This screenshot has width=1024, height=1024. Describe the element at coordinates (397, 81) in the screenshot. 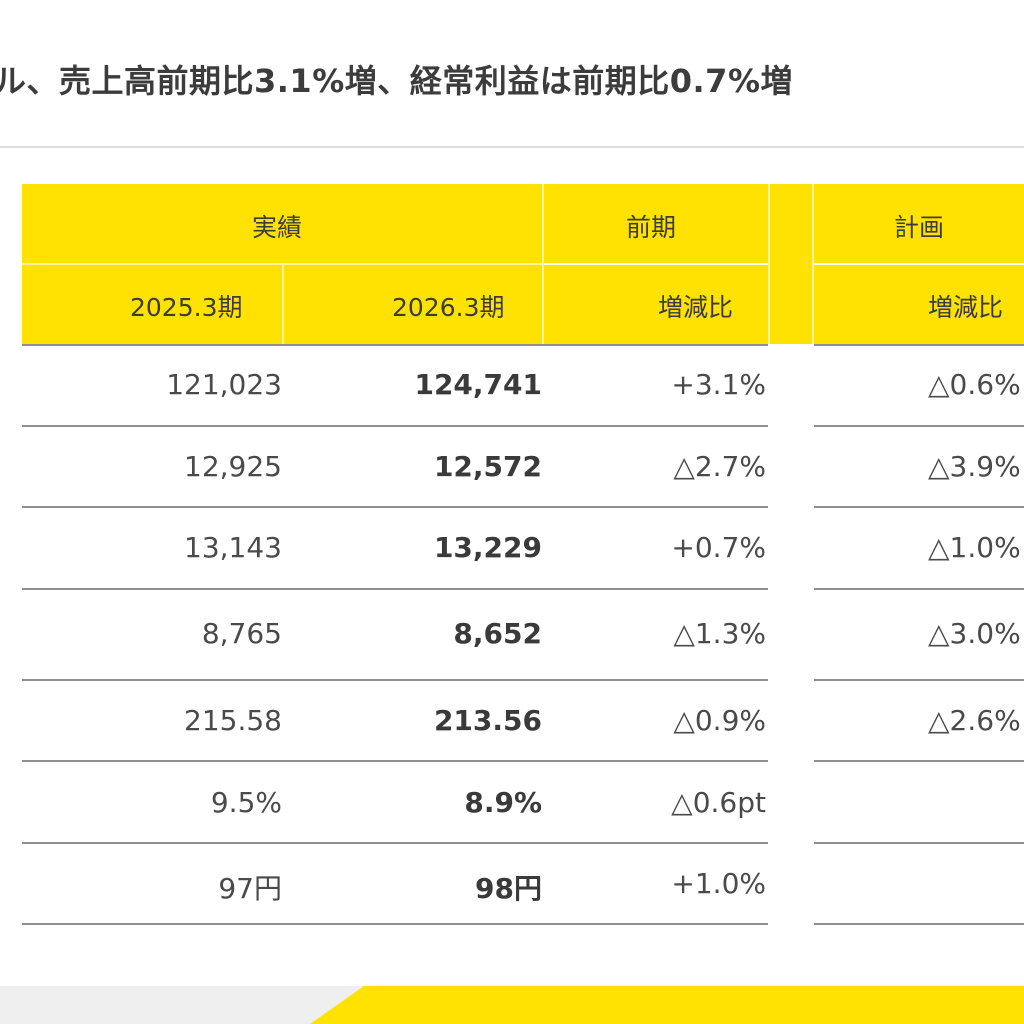

I see `slide-title: ル、売上高前期比3.1%増、経常利益は前期比0.7%増` at that location.